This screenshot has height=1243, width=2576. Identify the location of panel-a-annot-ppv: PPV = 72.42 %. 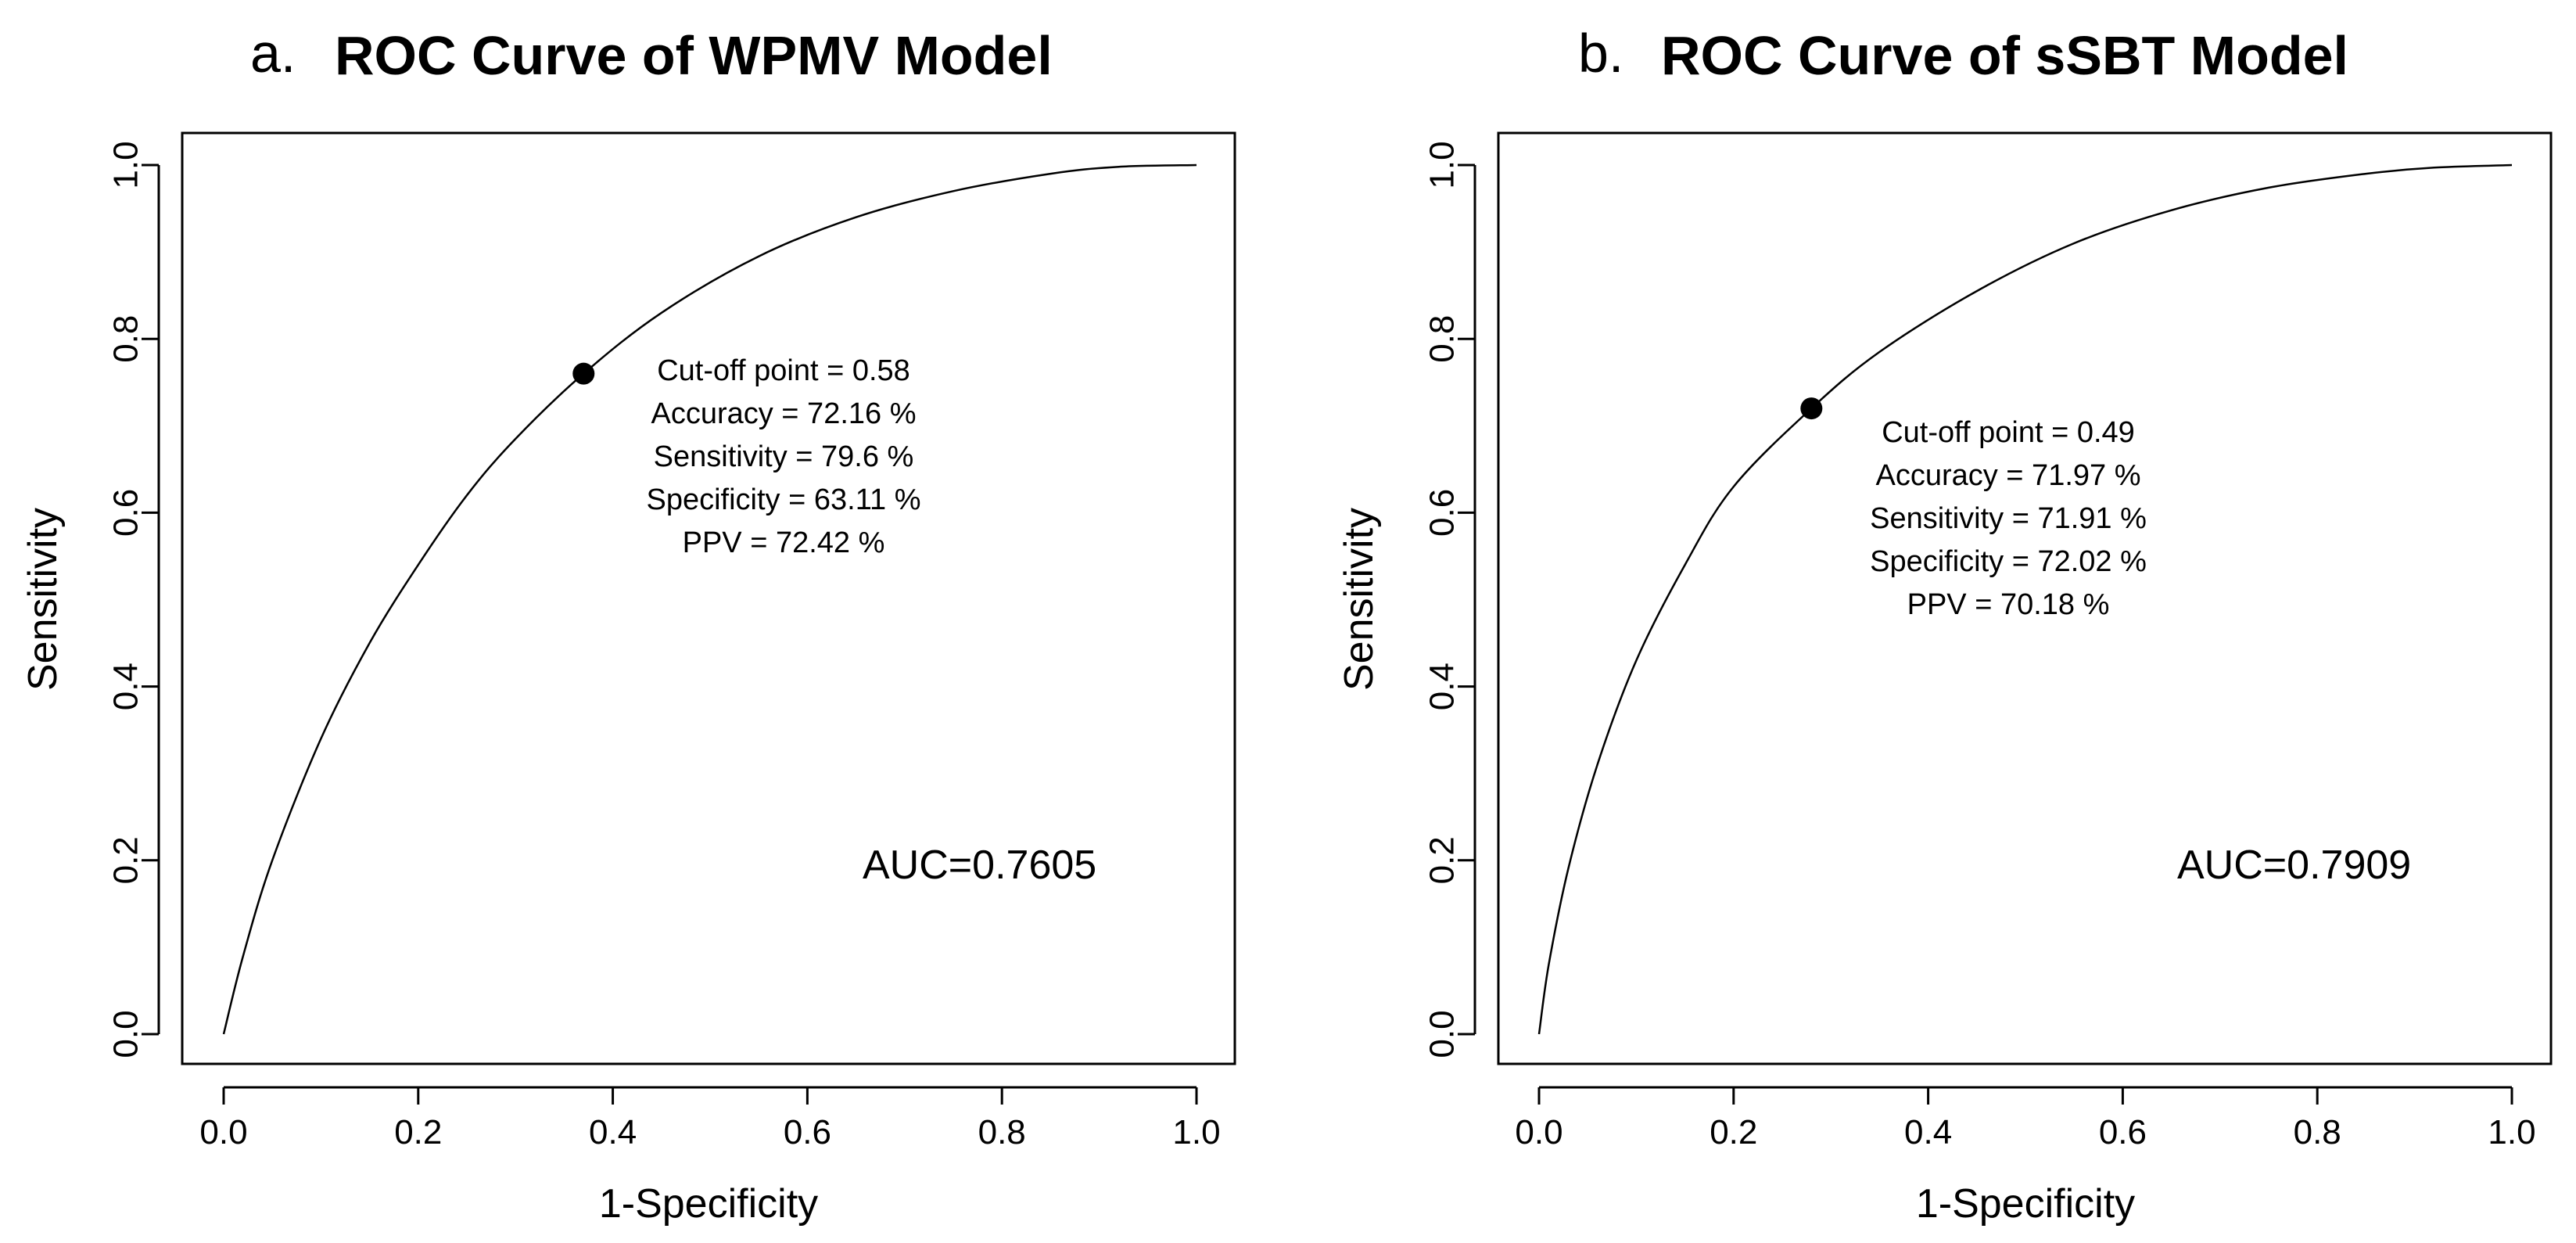
(784, 543).